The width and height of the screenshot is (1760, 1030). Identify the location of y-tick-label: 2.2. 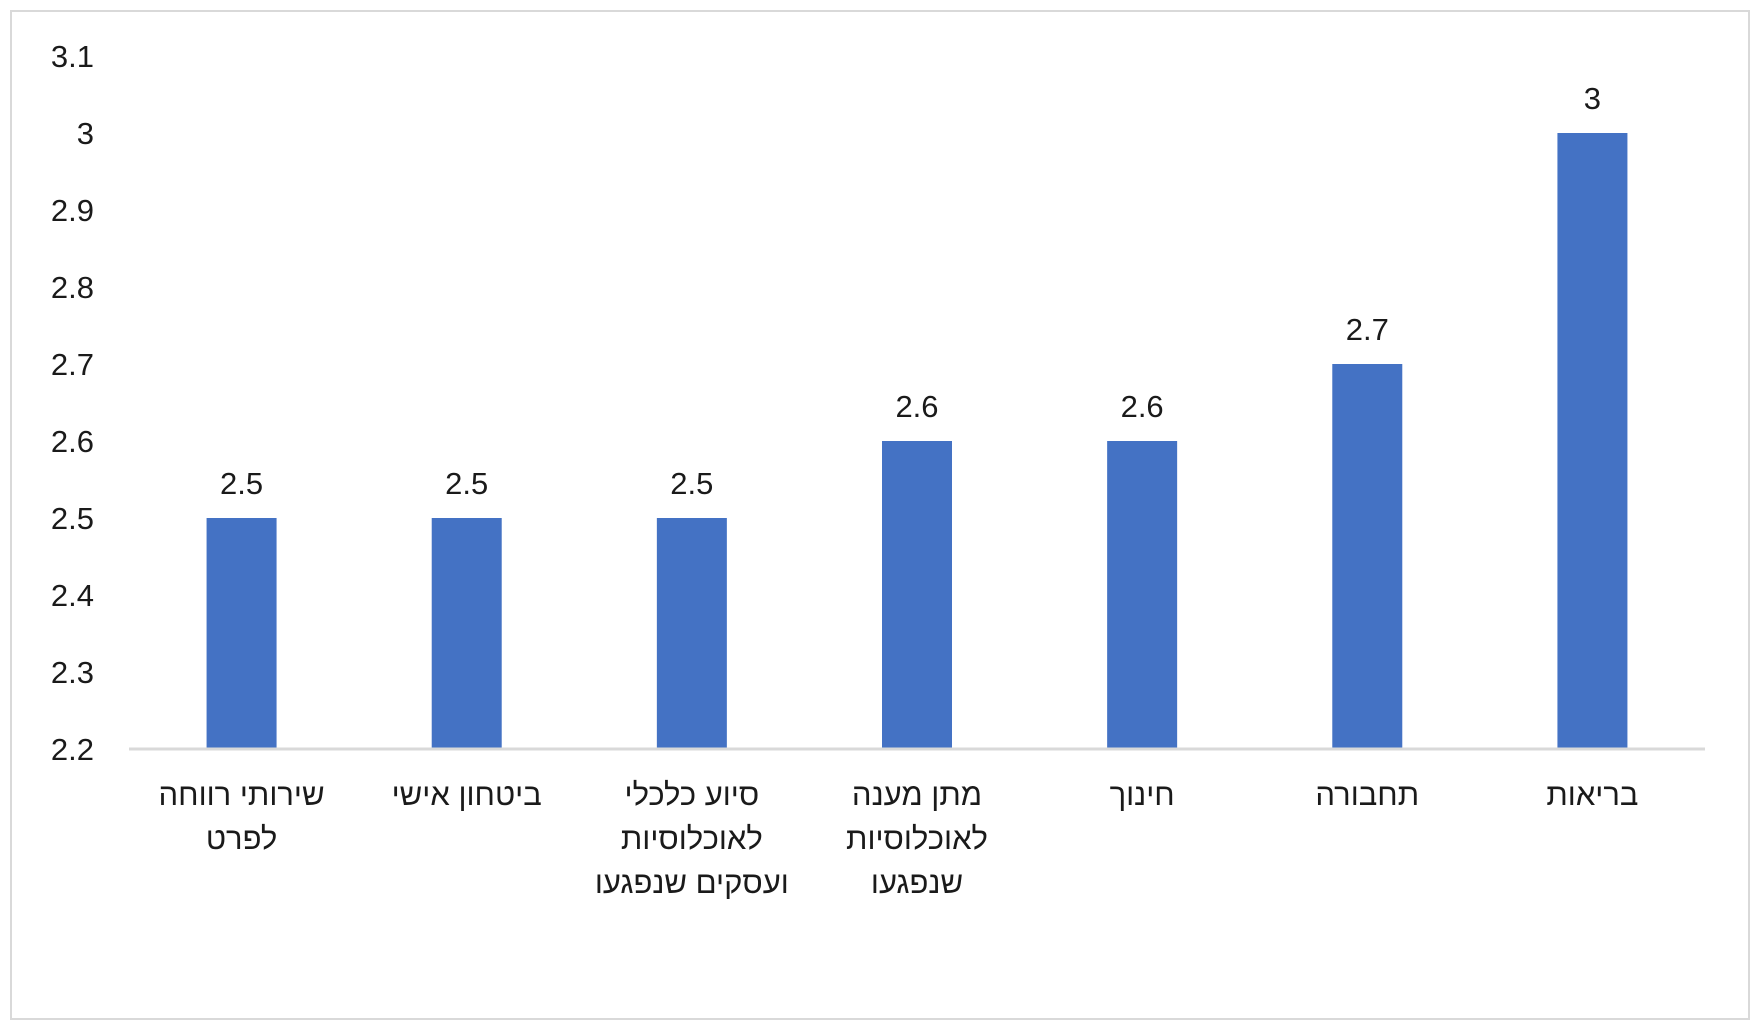
(72, 749).